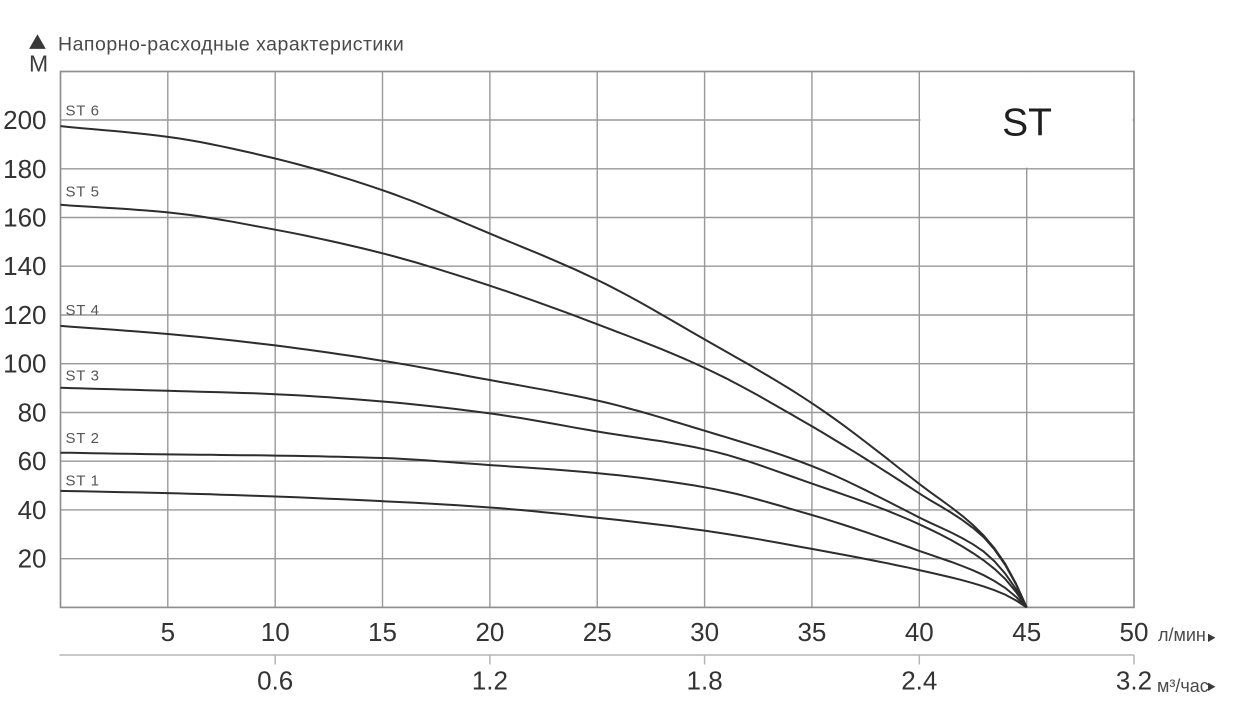 The image size is (1247, 724). I want to click on svg-text: 45, so click(1026, 632).